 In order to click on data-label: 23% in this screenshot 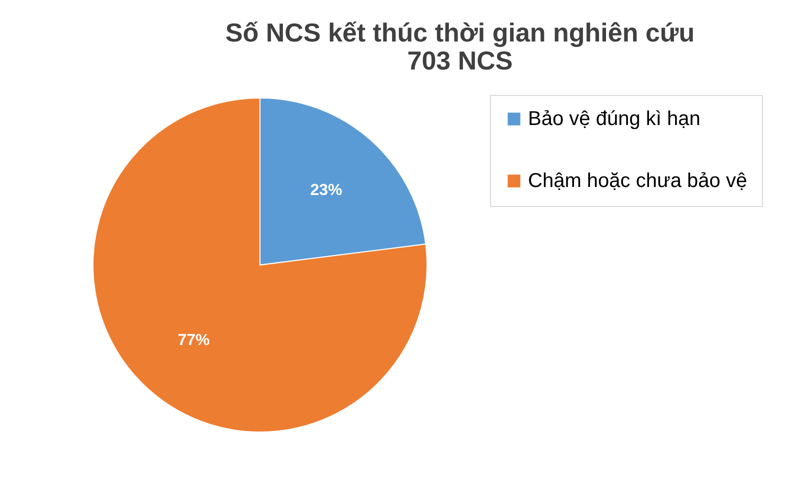, I will do `click(326, 190)`.